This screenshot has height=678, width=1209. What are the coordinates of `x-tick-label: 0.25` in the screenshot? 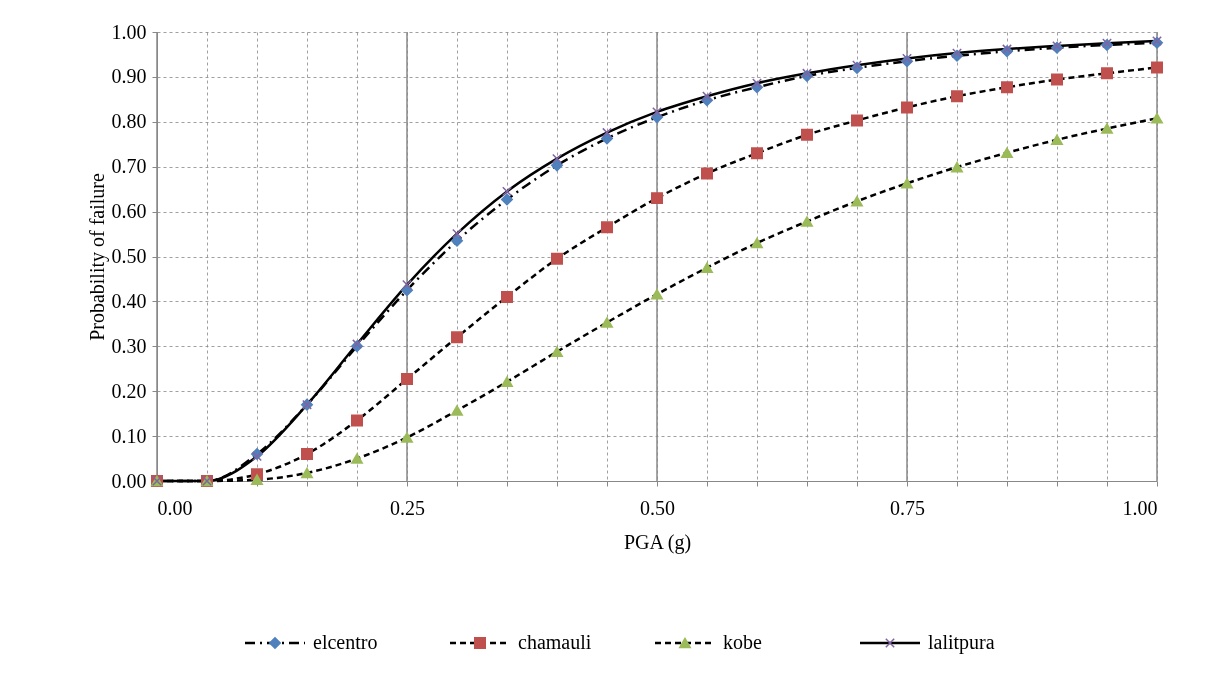 It's located at (407, 507).